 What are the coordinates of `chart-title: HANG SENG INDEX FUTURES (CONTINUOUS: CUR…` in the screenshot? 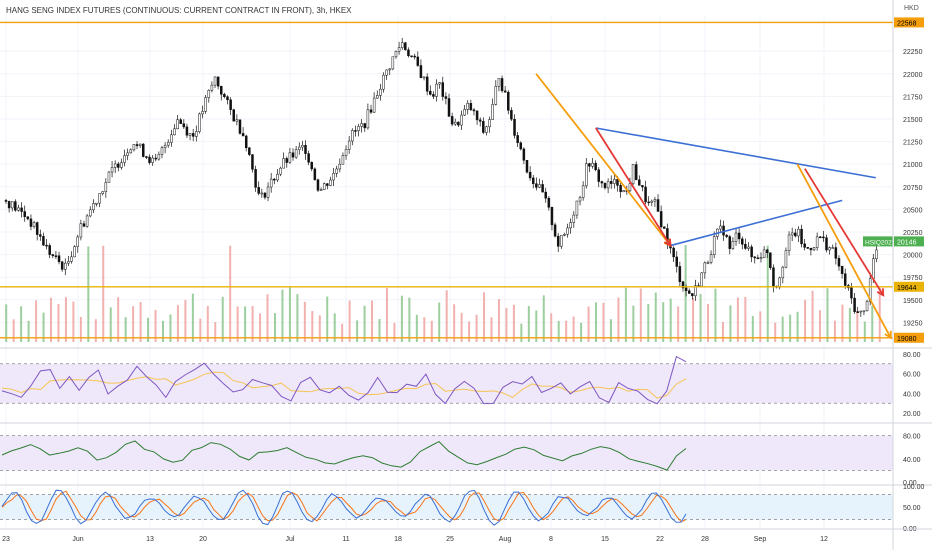 It's located at (179, 10).